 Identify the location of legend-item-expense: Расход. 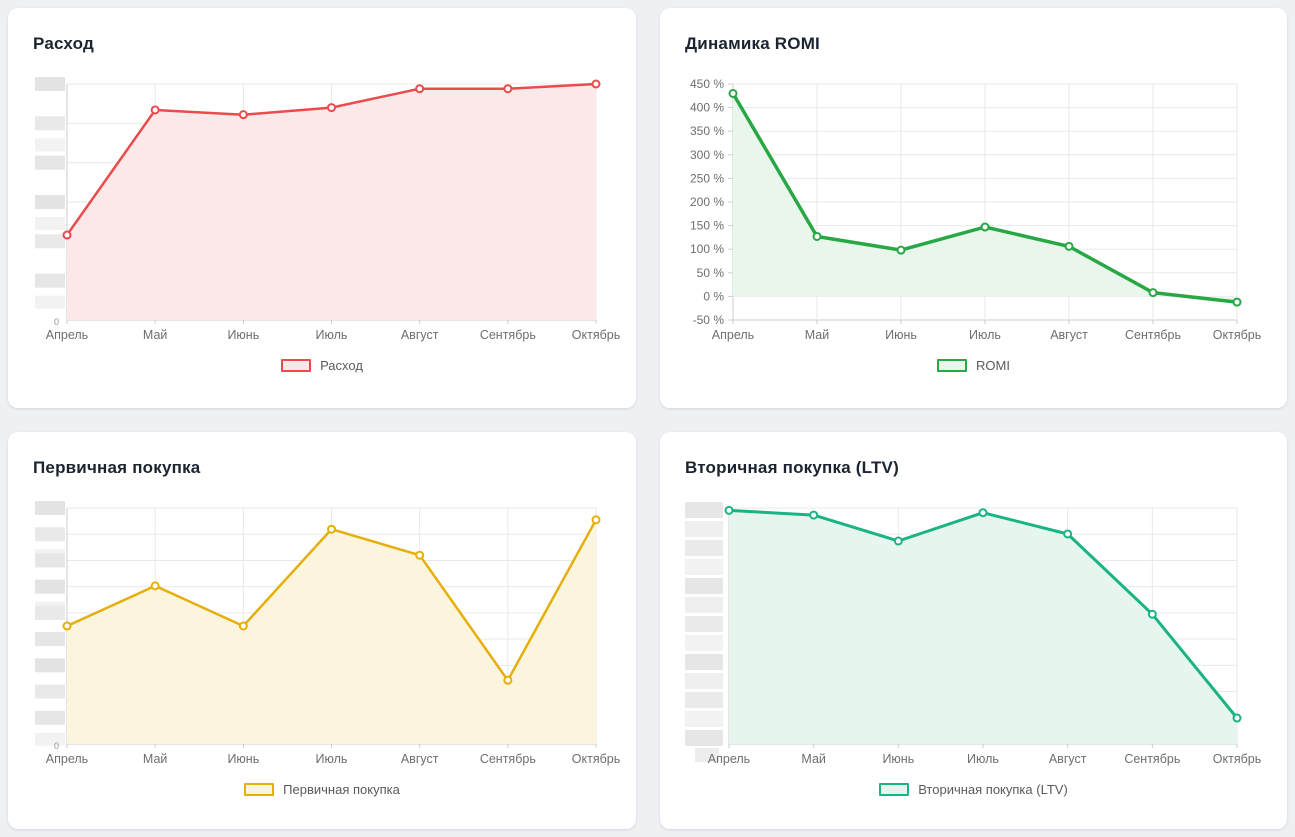
(322, 365).